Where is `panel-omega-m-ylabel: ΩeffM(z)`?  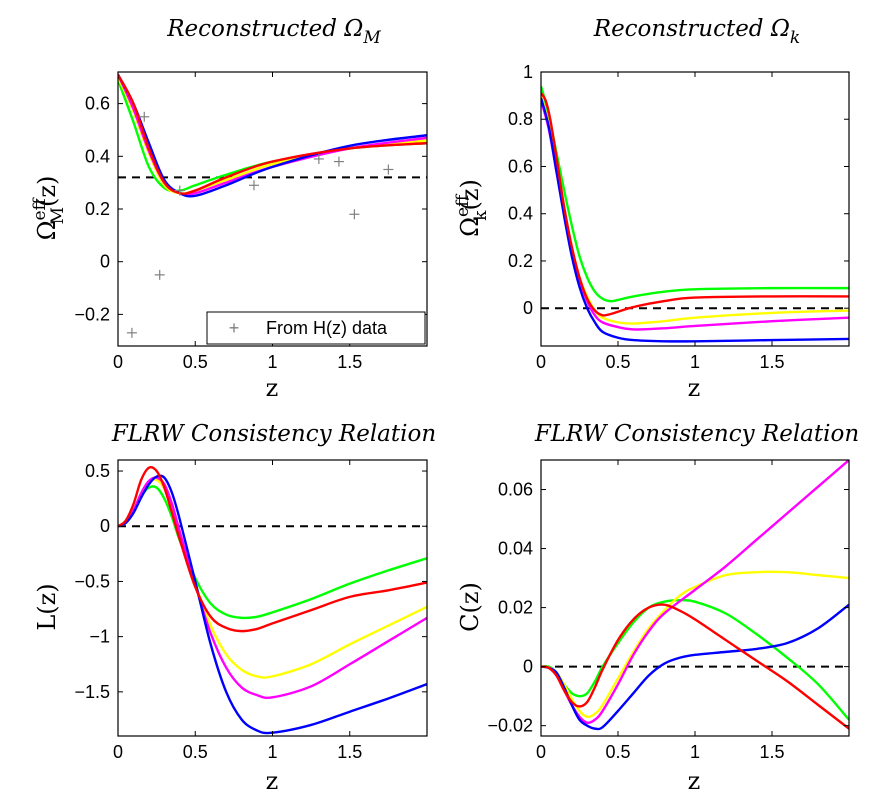
panel-omega-m-ylabel: ΩeffM(z) is located at coordinates (49, 208).